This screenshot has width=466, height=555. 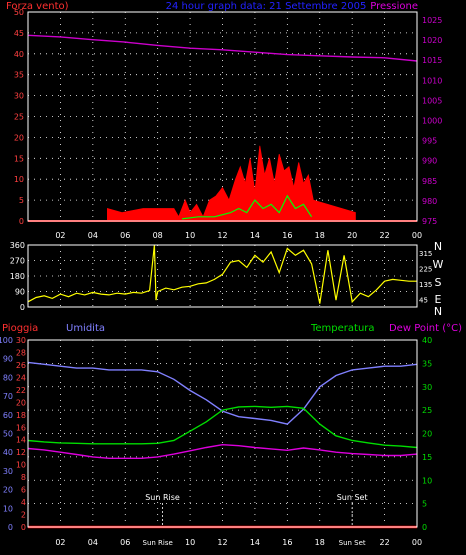 I want to click on direction-right-tick-2: 225, so click(x=425, y=269).